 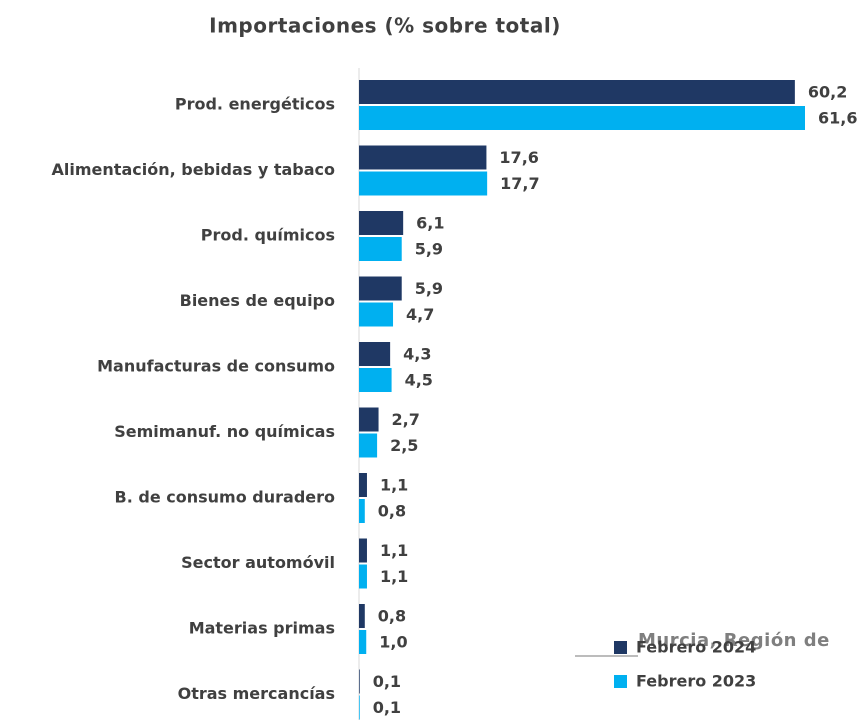 I want to click on legend-label: Febrero 2024, so click(x=696, y=647).